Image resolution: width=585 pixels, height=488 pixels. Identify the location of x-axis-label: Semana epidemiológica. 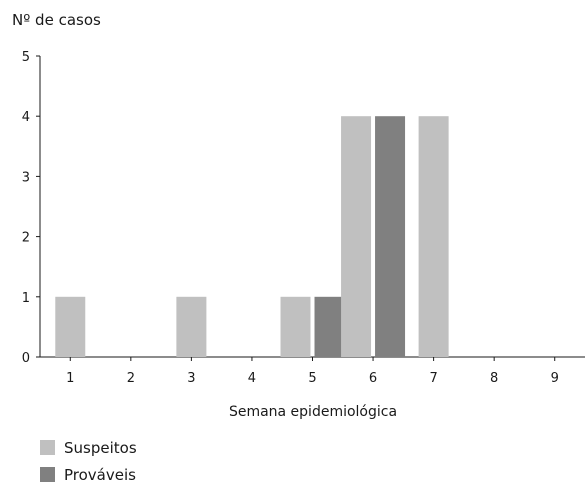
(313, 412).